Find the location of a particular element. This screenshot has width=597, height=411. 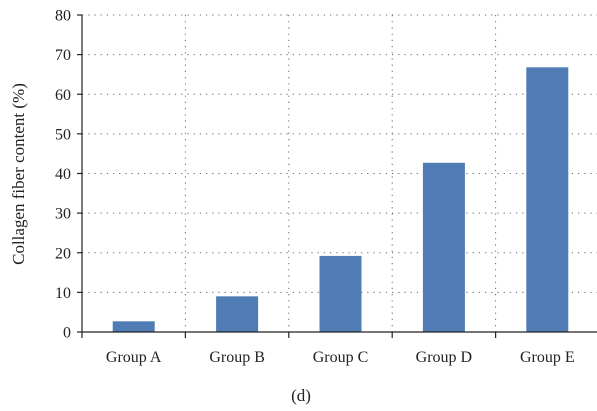

y-axis-title: Collagen fiber content (%) is located at coordinates (18, 174).